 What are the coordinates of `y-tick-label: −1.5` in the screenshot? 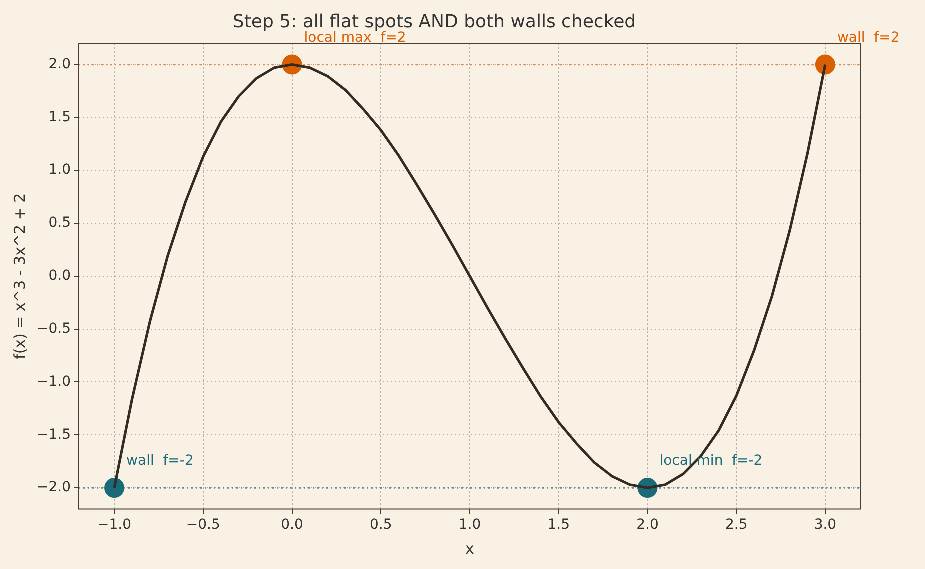 It's located at (53, 434).